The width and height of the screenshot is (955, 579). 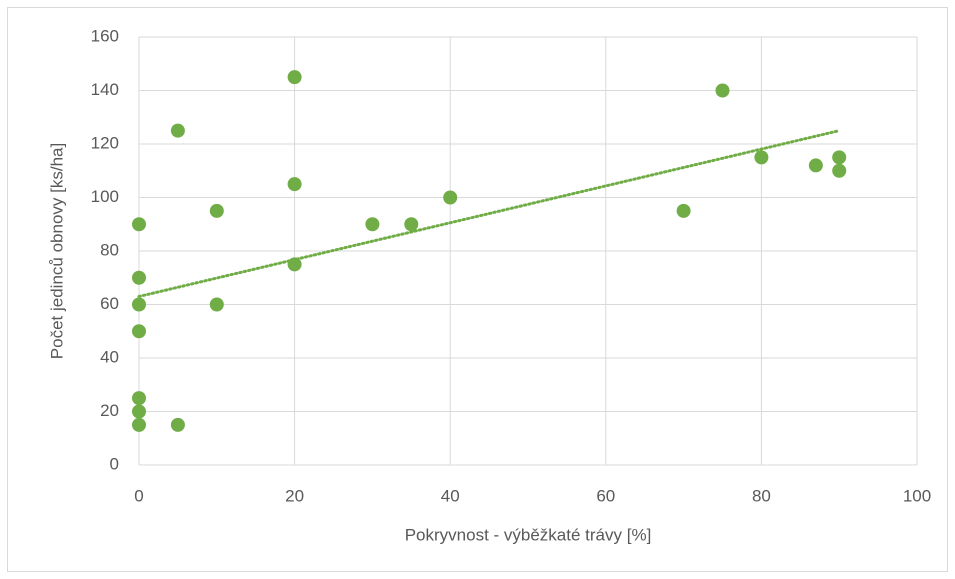 What do you see at coordinates (114, 463) in the screenshot?
I see `y-tick-label: 0` at bounding box center [114, 463].